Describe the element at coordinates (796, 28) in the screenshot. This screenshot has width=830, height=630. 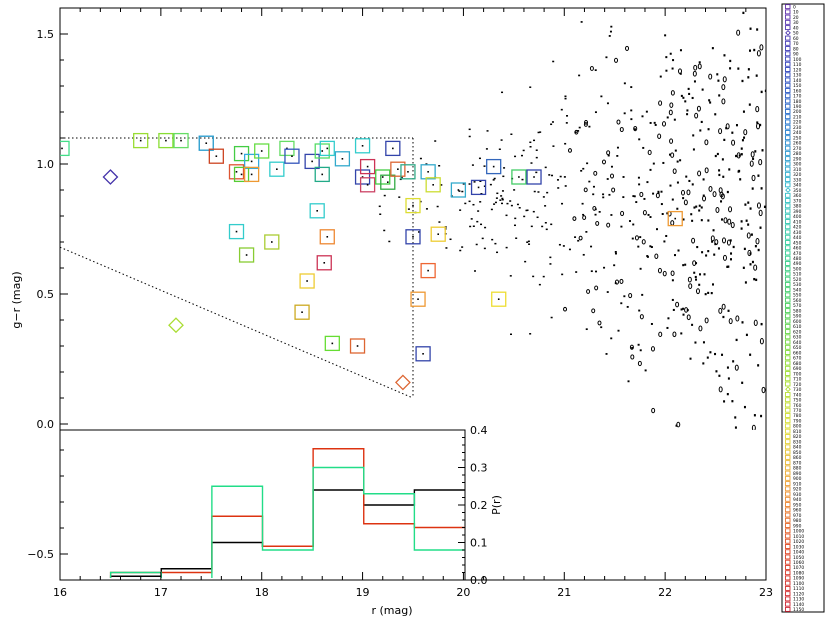
I see `colorbar-label: 40` at that location.